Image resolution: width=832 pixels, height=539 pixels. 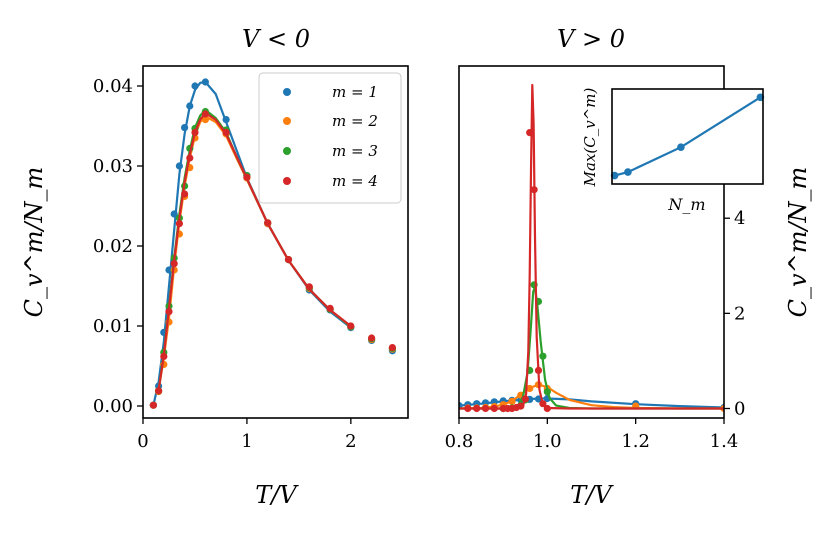 What do you see at coordinates (592, 495) in the screenshot?
I see `right-x-axis-label: T/V` at bounding box center [592, 495].